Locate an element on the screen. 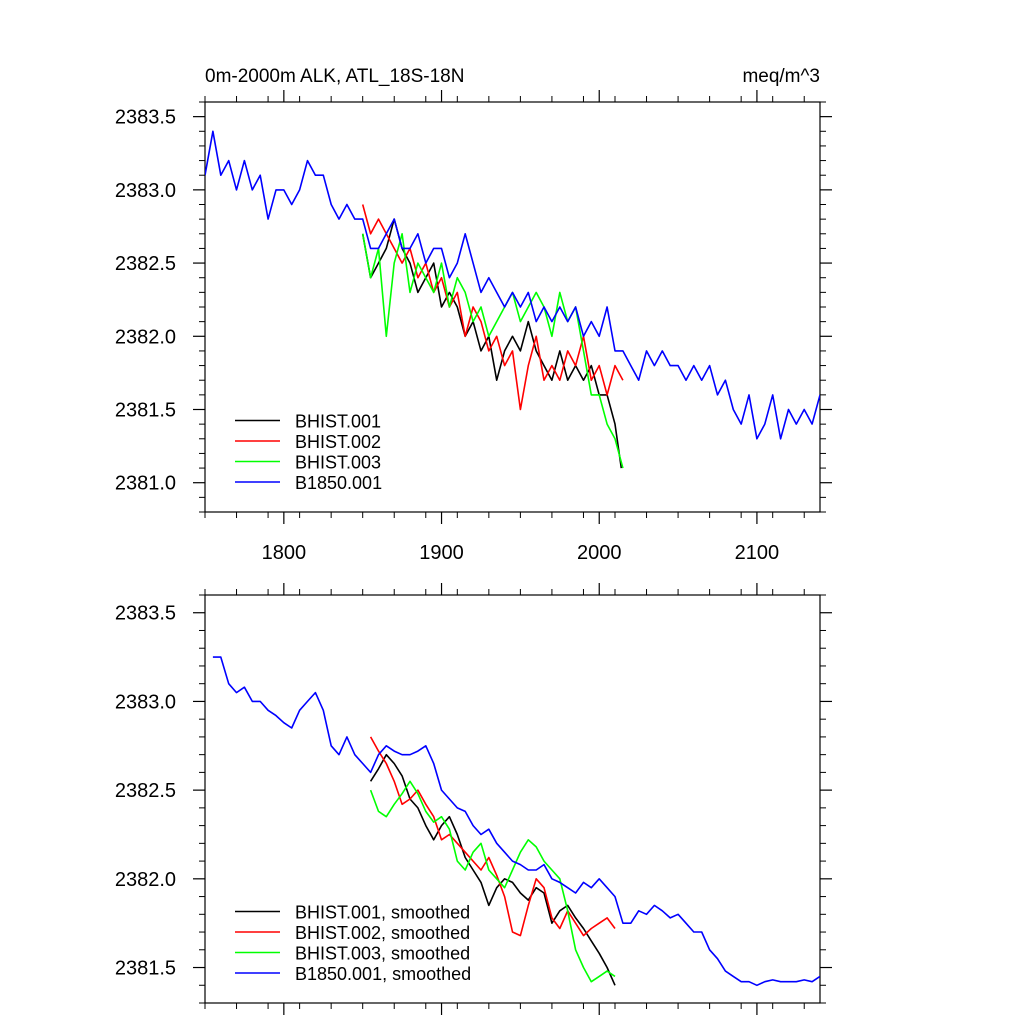 Image resolution: width=1024 pixels, height=1024 pixels. legend-label: B1850.001 is located at coordinates (338, 483).